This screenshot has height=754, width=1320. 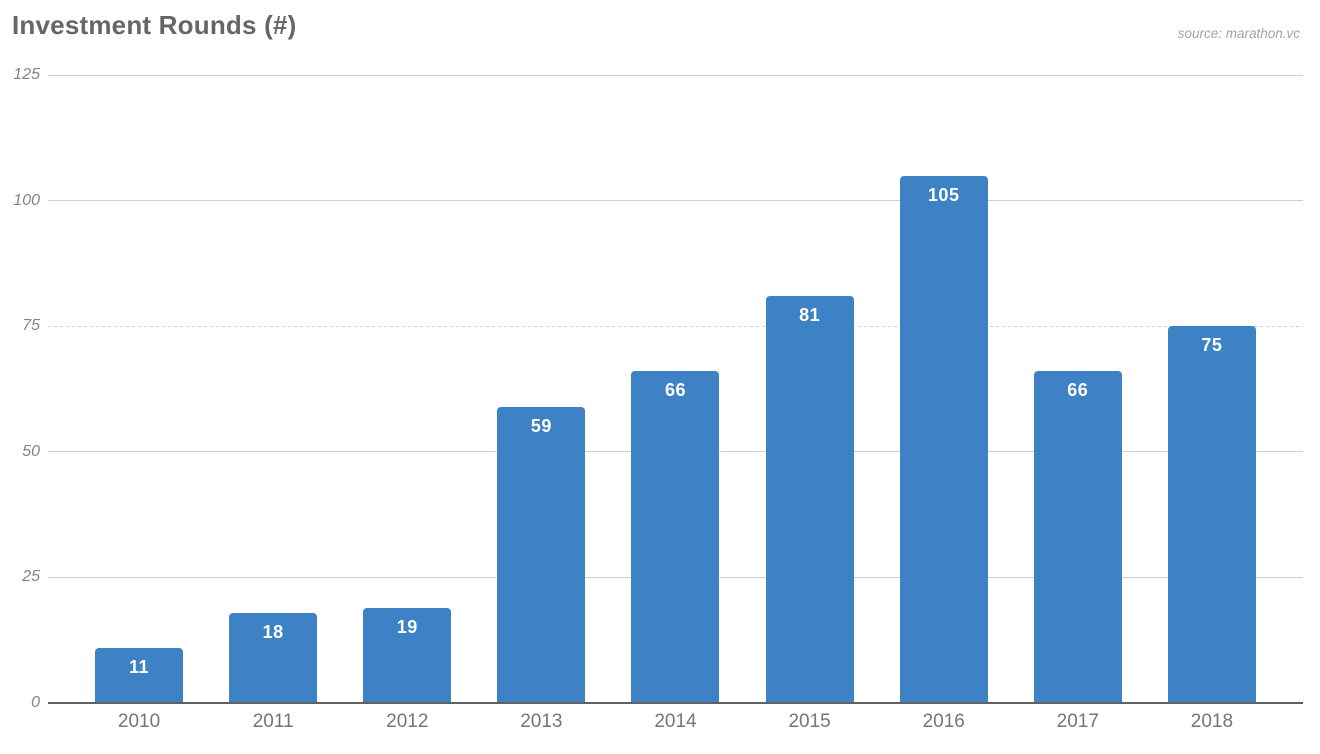 I want to click on x-axis: 2010 2011 2012 2013 2014 2015 2016 2017 2018, so click(x=675, y=723).